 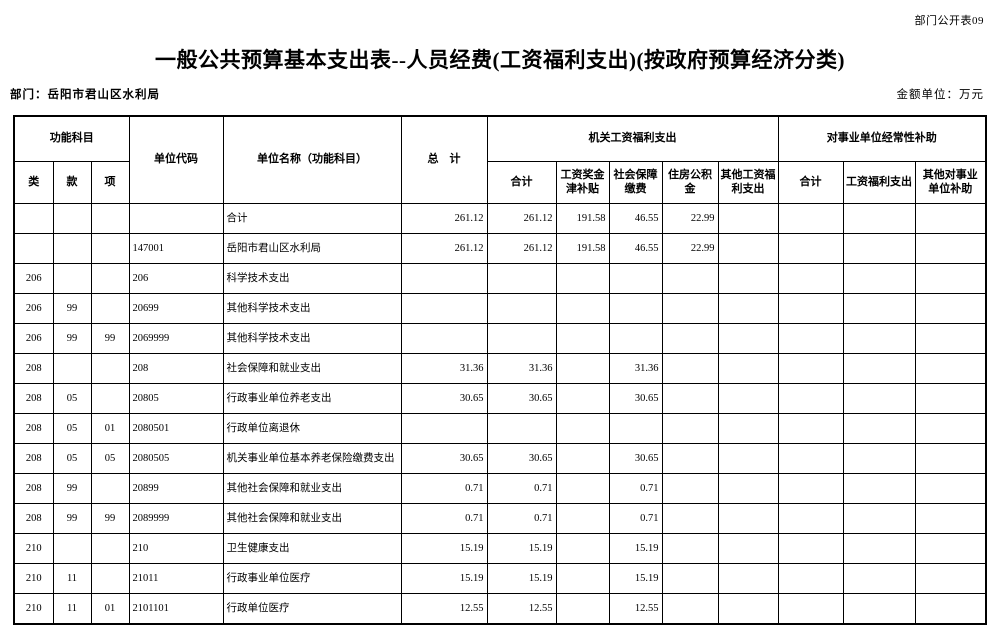 I want to click on header-unit-code: 单位代码, so click(x=176, y=159).